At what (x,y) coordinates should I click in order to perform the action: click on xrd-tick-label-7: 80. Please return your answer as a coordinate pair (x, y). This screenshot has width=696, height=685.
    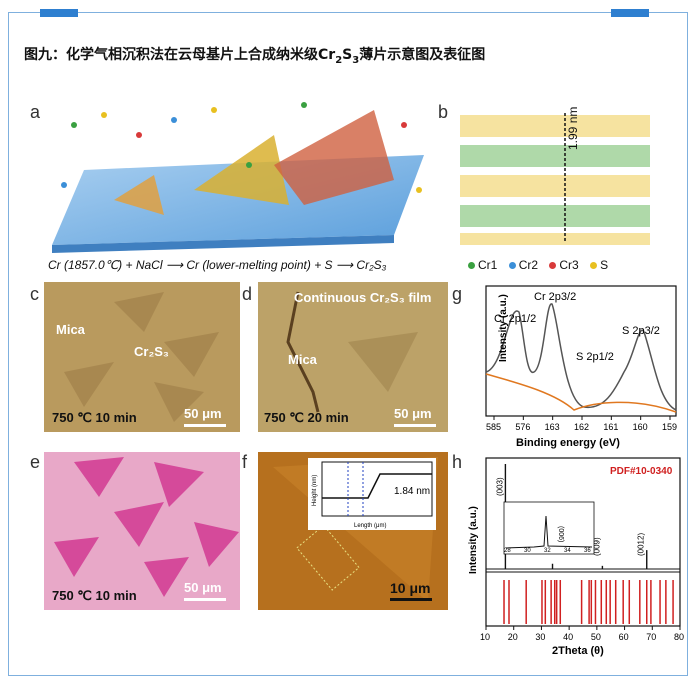
    Looking at the image, I should click on (679, 637).